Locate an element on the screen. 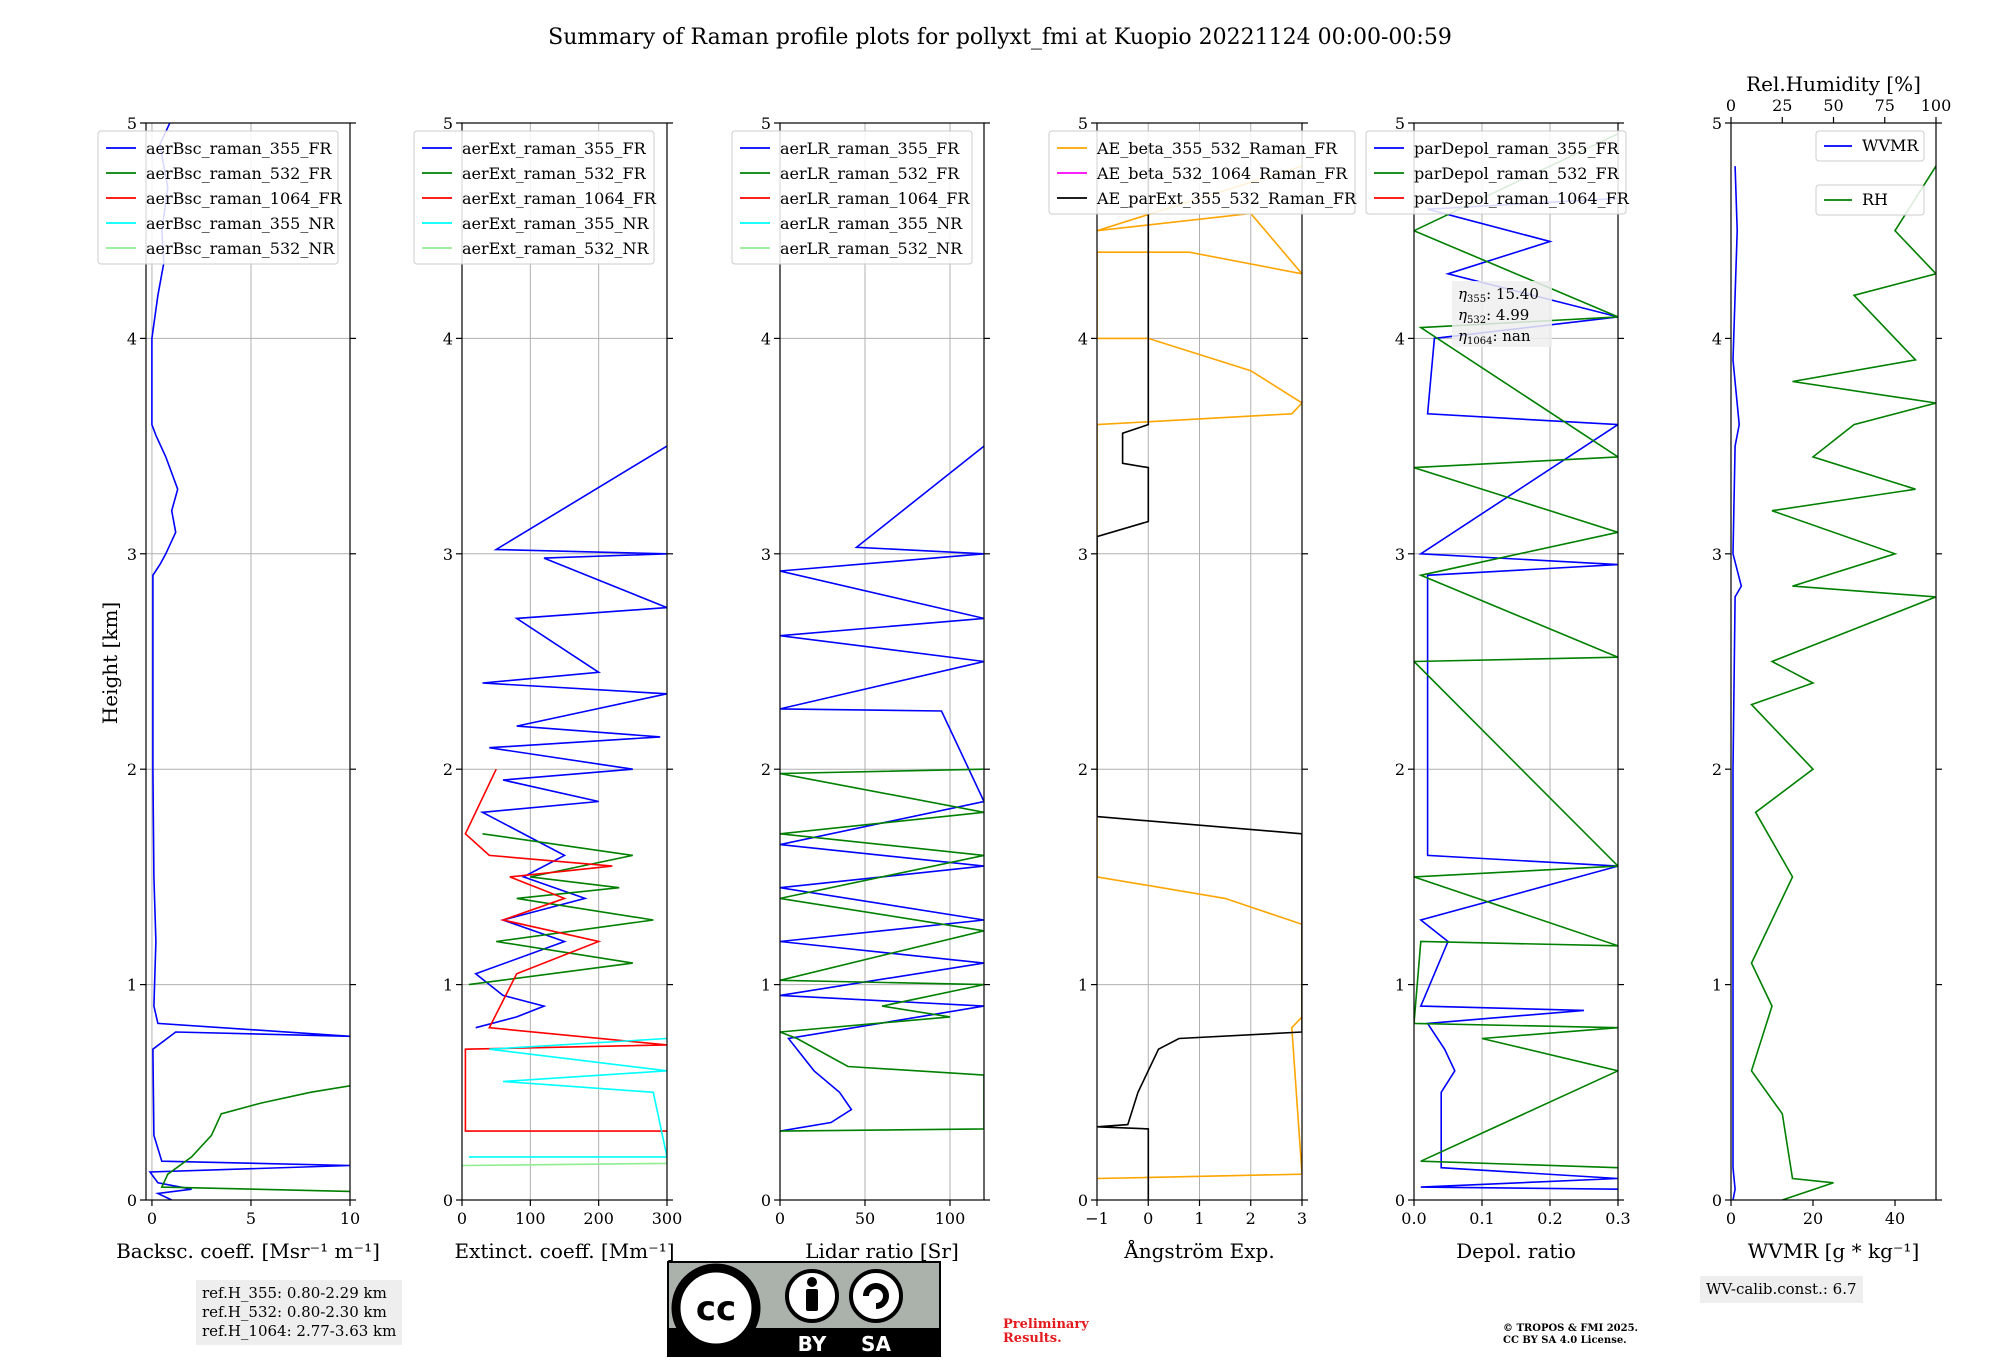 The height and width of the screenshot is (1360, 2000). x-tick-label: 40 is located at coordinates (1895, 1218).